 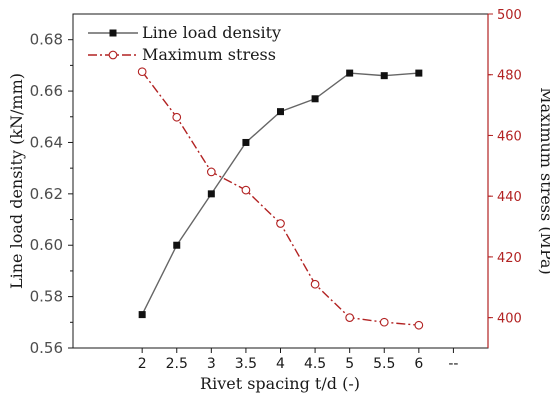 I want to click on right-tick-label: 420, so click(x=509, y=258).